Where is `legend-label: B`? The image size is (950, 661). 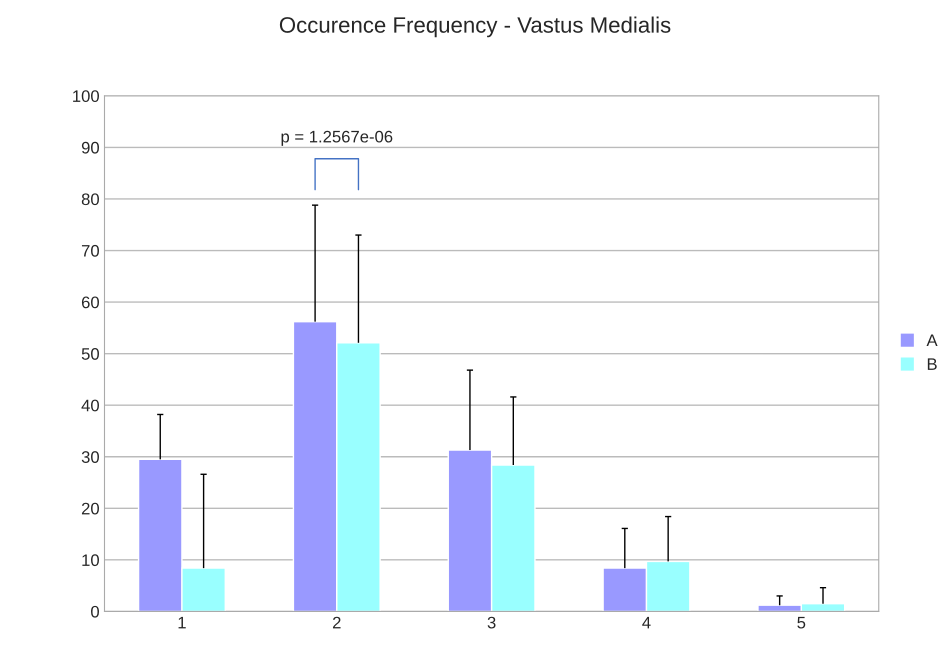 legend-label: B is located at coordinates (932, 364).